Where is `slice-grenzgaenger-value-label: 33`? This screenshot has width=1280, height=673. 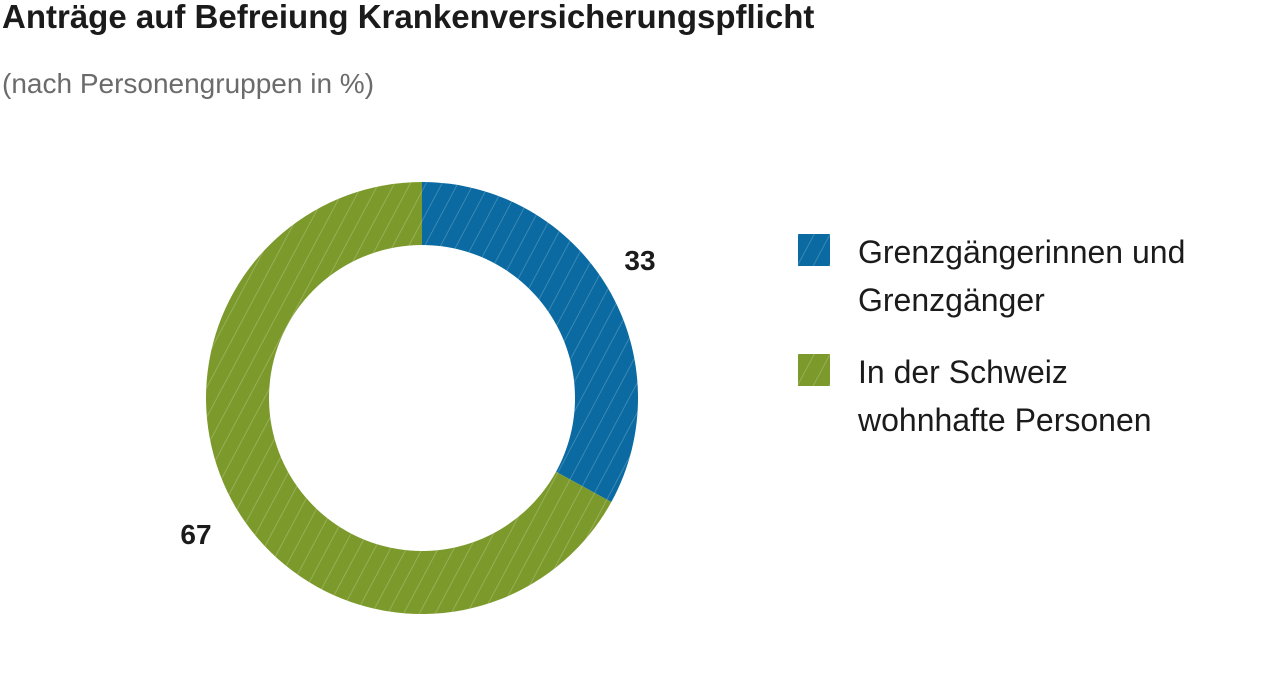
slice-grenzgaenger-value-label: 33 is located at coordinates (639, 260).